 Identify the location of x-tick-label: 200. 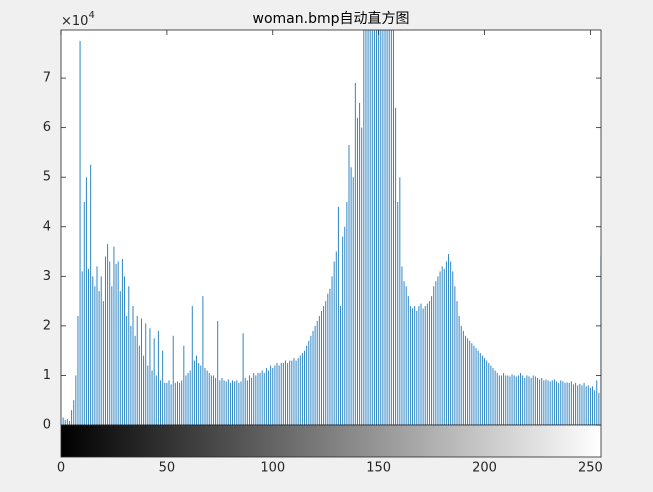
(484, 468).